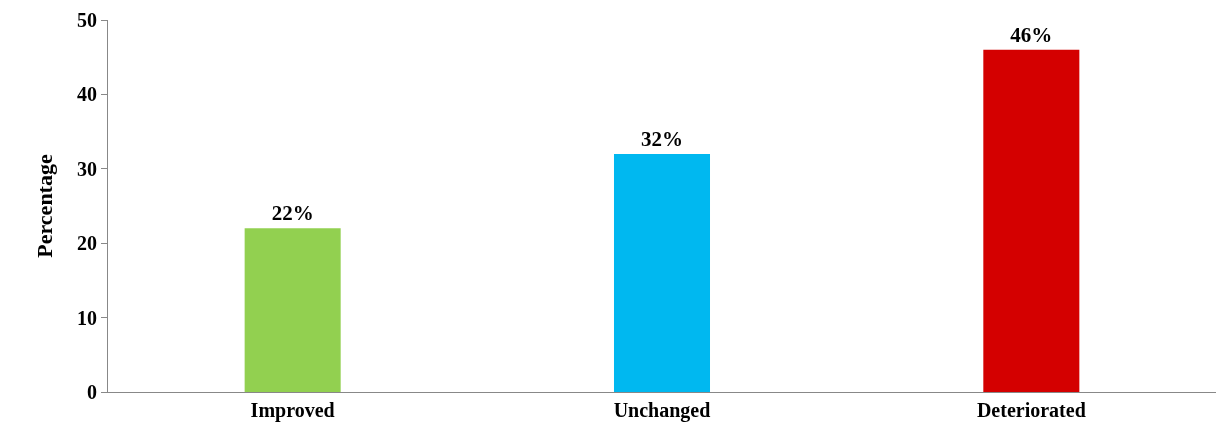 This screenshot has width=1224, height=444. I want to click on y-tick-label: 10, so click(87, 317).